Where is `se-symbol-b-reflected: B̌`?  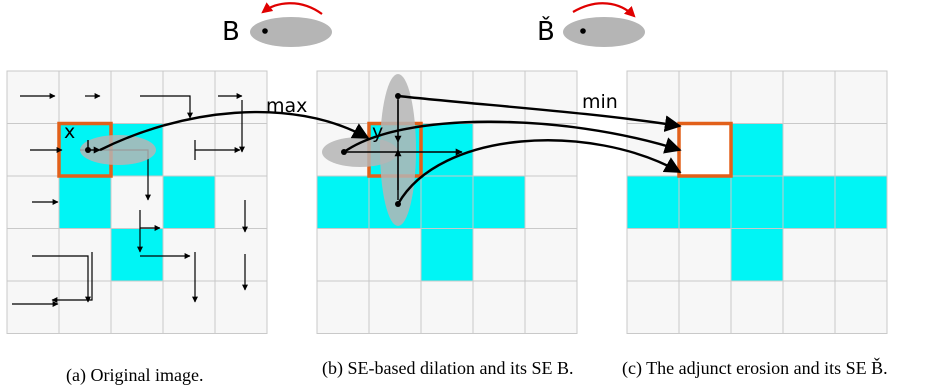 se-symbol-b-reflected: B̌ is located at coordinates (546, 31).